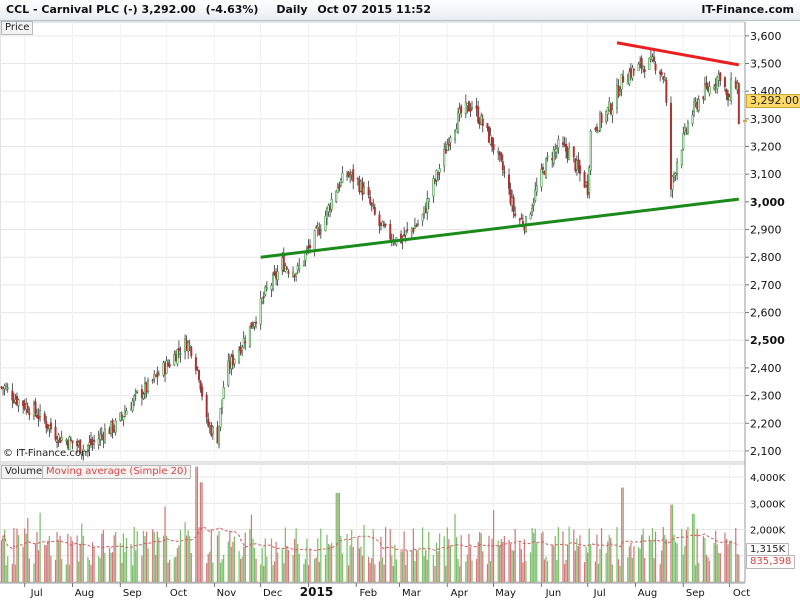  What do you see at coordinates (767, 340) in the screenshot?
I see `price-tick-label: 2,500` at bounding box center [767, 340].